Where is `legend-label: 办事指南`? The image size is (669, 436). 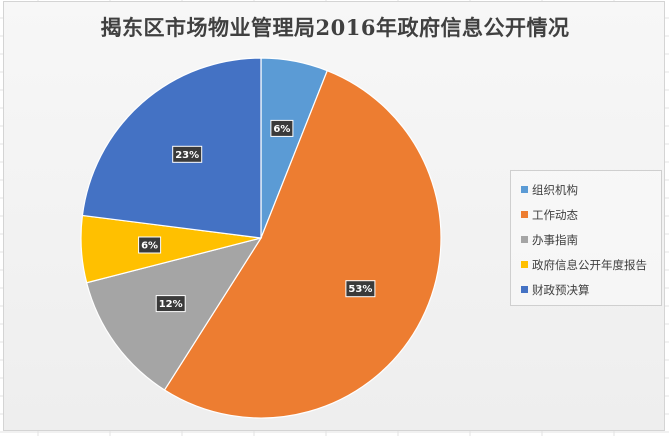 legend-label: 办事指南 is located at coordinates (555, 239).